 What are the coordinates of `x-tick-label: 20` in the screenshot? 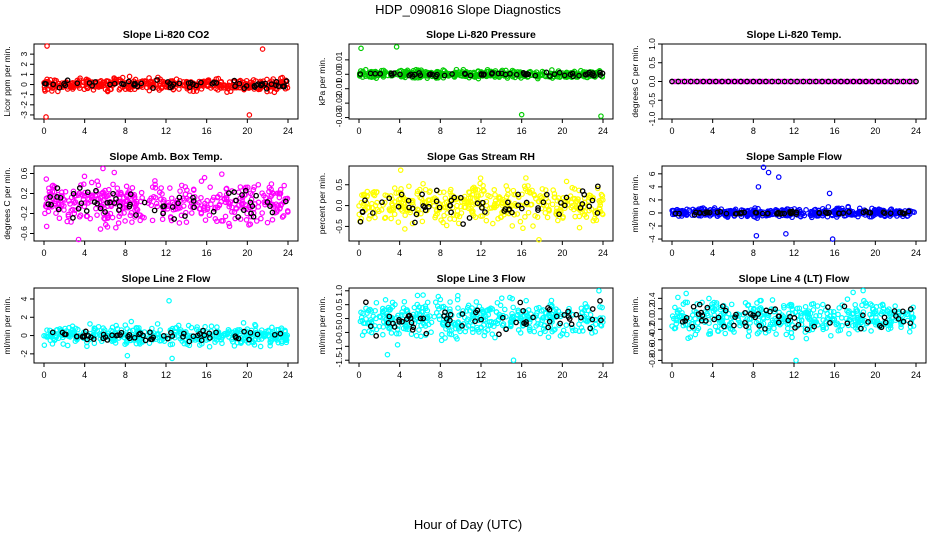 It's located at (247, 375).